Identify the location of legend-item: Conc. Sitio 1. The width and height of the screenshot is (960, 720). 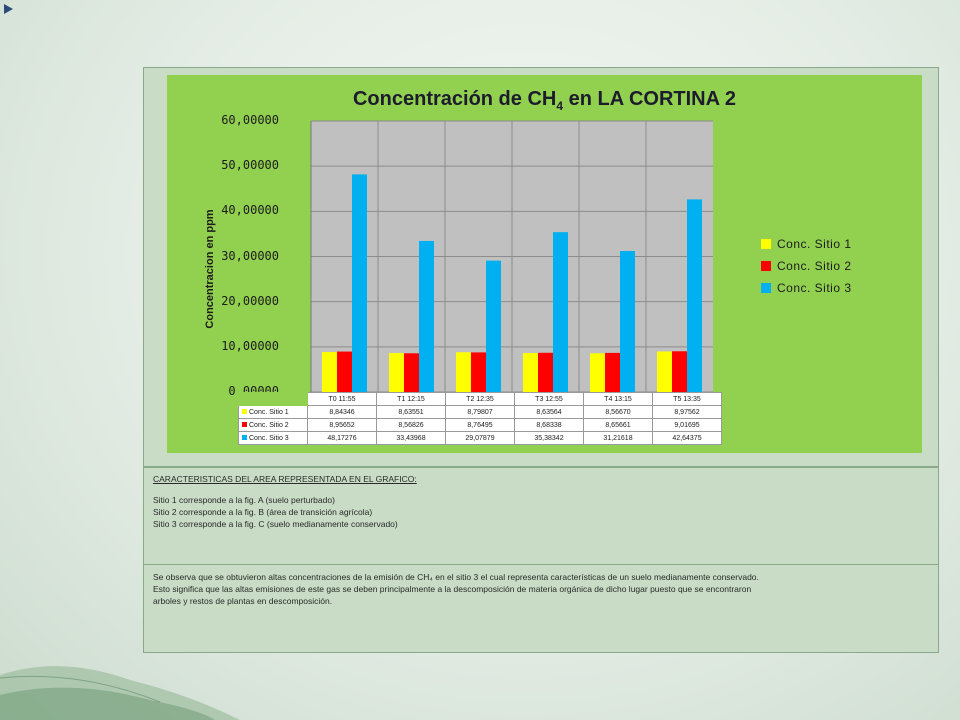
(806, 244).